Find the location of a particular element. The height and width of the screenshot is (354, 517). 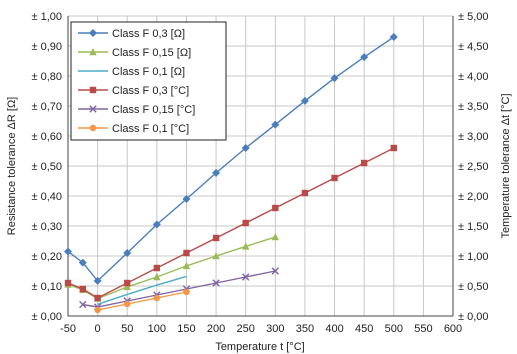

legend-entry: Class F 0,3 [°C] is located at coordinates (133, 91).